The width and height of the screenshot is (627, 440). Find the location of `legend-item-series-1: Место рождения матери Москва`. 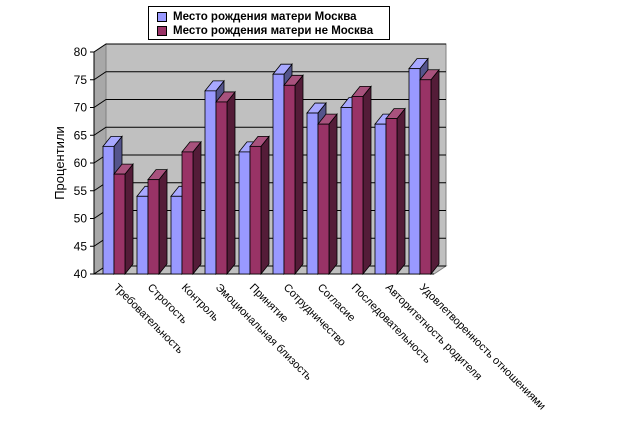

legend-item-series-1: Место рождения матери Москва is located at coordinates (257, 17).